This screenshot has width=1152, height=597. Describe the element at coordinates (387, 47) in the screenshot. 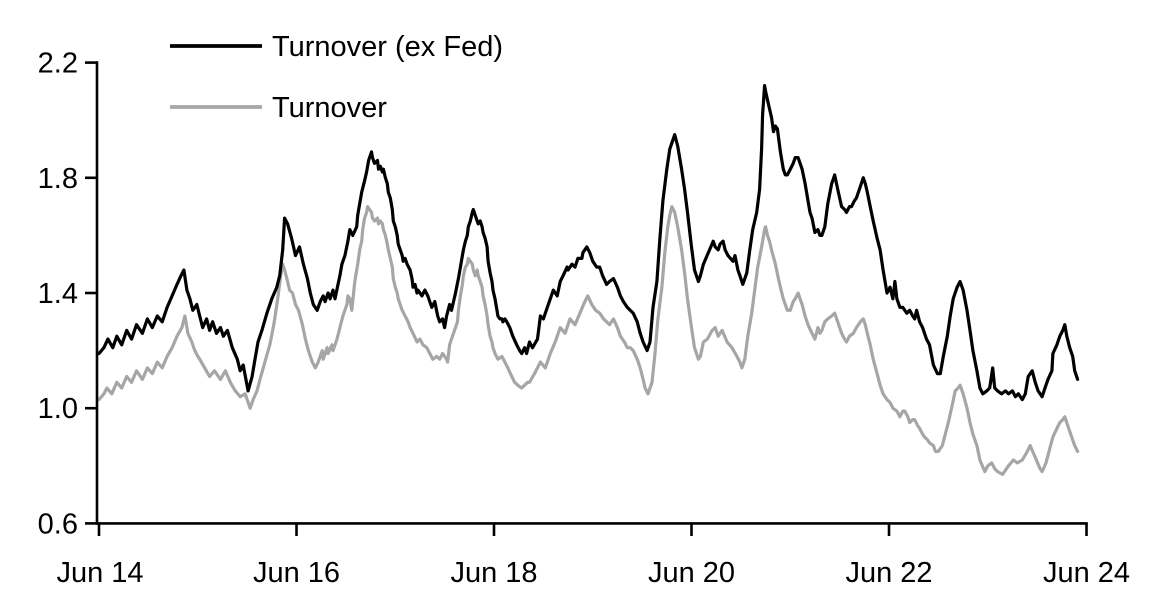

I see `legend-label-turnover-ex-fed: Turnover (ex Fed)` at that location.